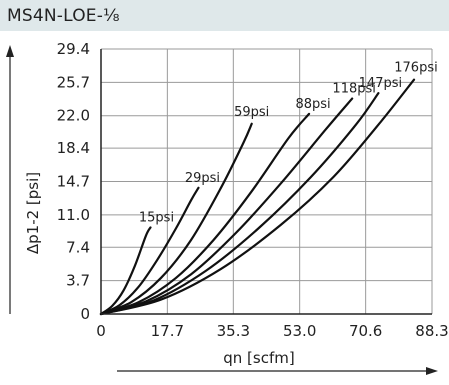  I want to click on x-tick-label: 0, so click(101, 331).